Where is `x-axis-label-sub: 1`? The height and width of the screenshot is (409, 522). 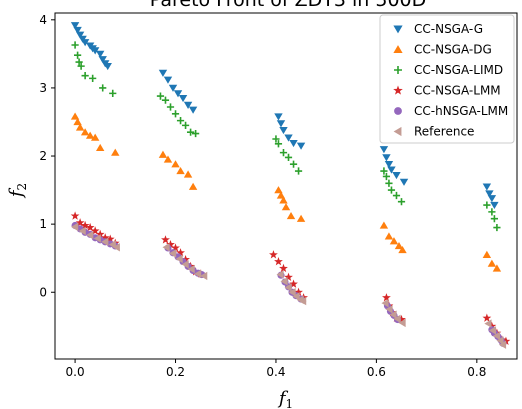
x-axis-label-sub: 1 is located at coordinates (290, 403).